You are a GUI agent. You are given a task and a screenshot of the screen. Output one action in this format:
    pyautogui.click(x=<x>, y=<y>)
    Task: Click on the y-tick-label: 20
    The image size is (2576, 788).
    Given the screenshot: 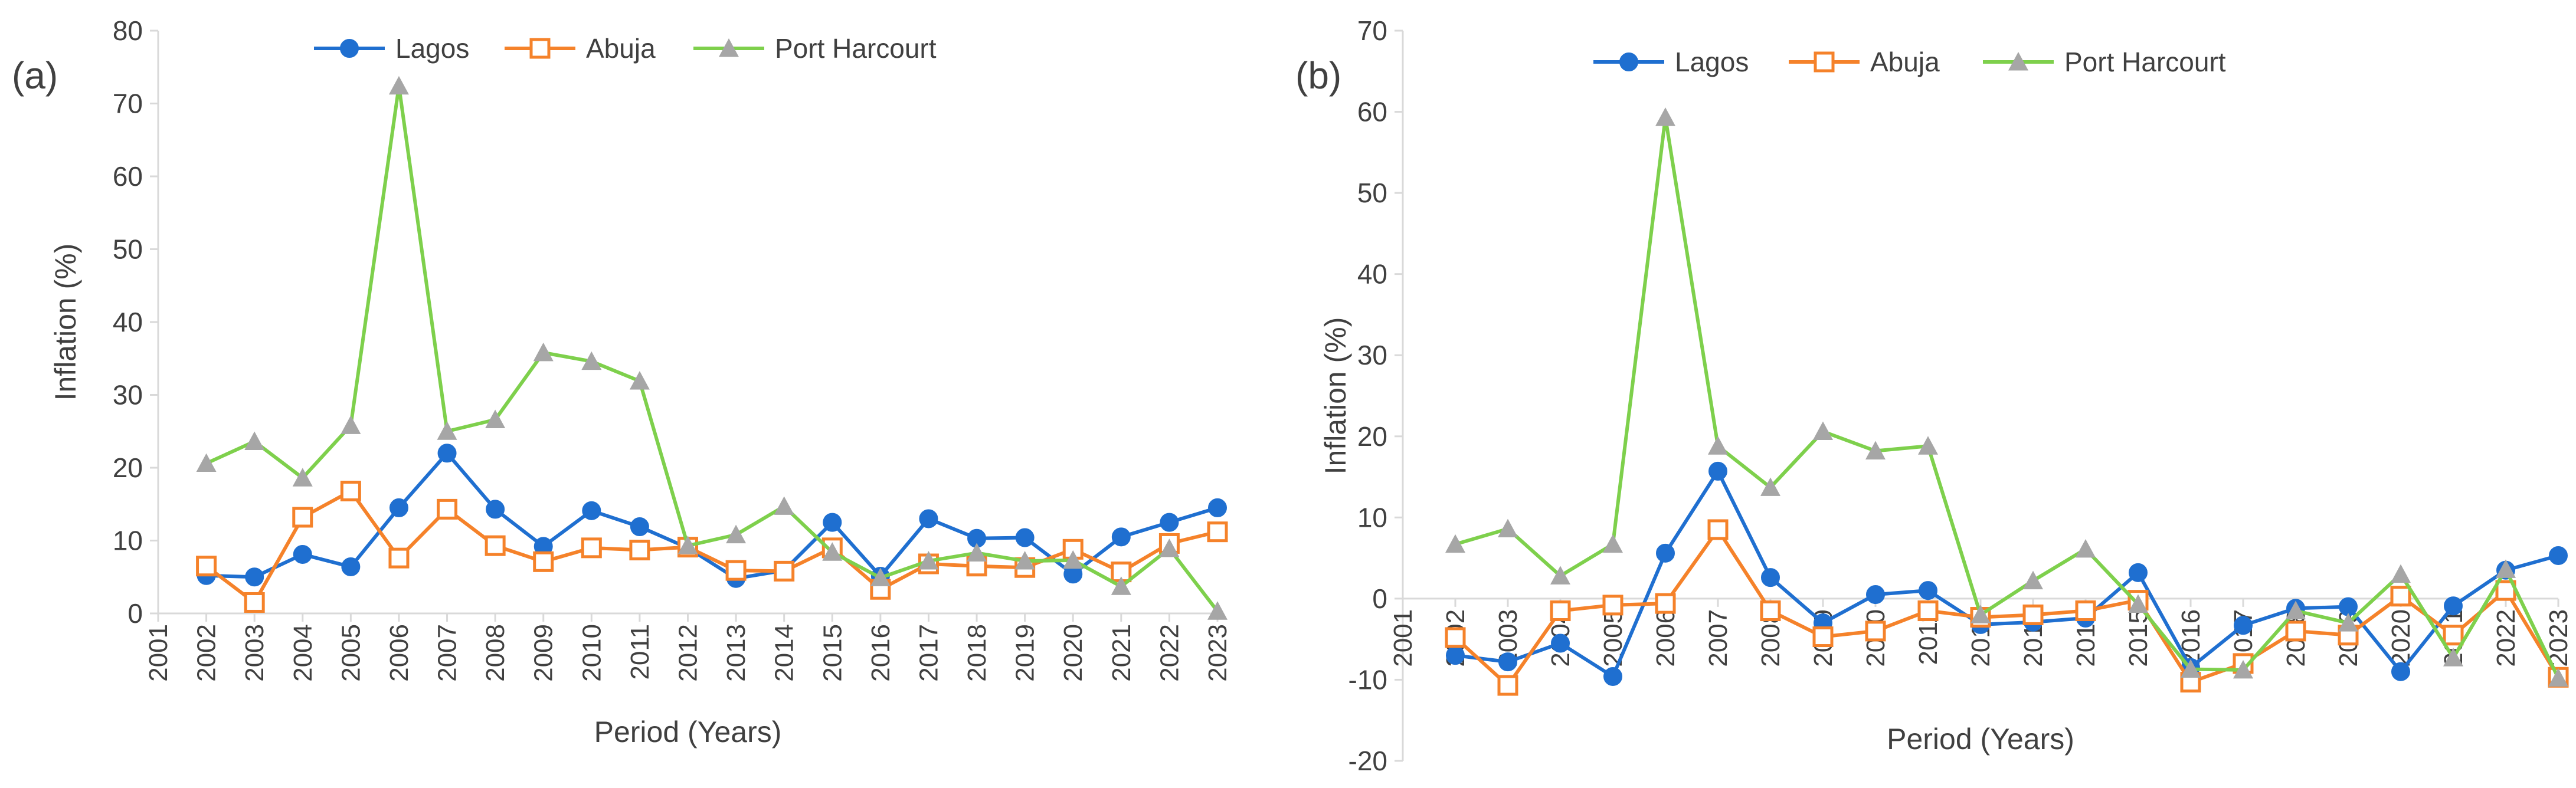 What is the action you would take?
    pyautogui.click(x=1372, y=436)
    